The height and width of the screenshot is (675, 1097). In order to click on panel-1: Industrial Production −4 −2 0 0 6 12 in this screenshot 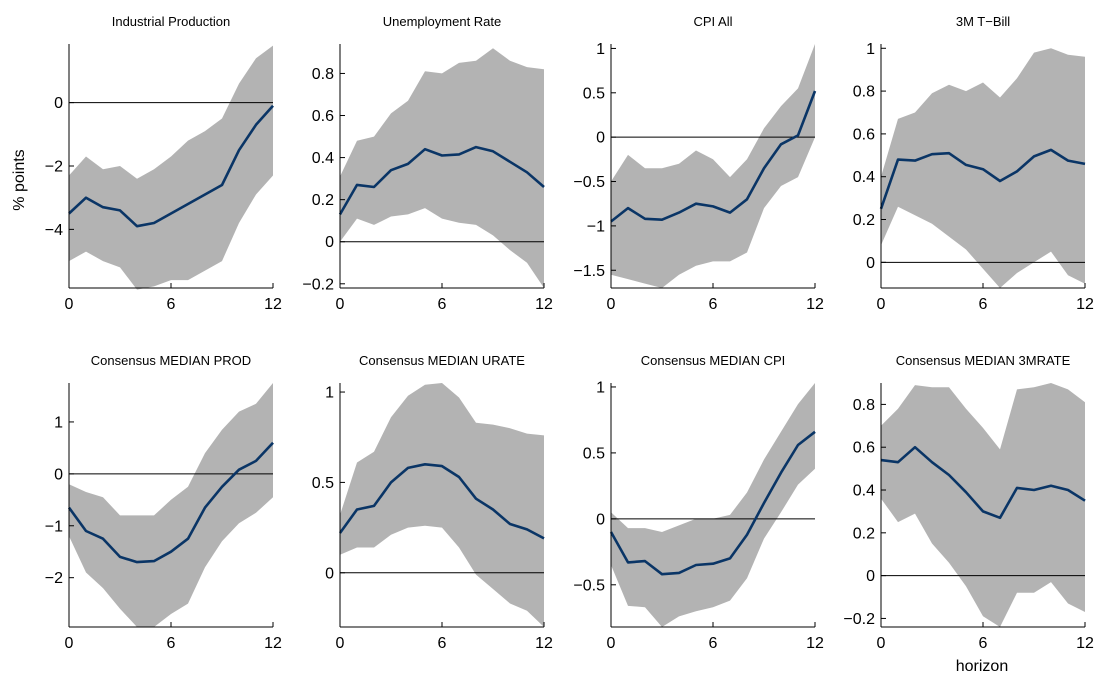, I will do `click(163, 163)`.